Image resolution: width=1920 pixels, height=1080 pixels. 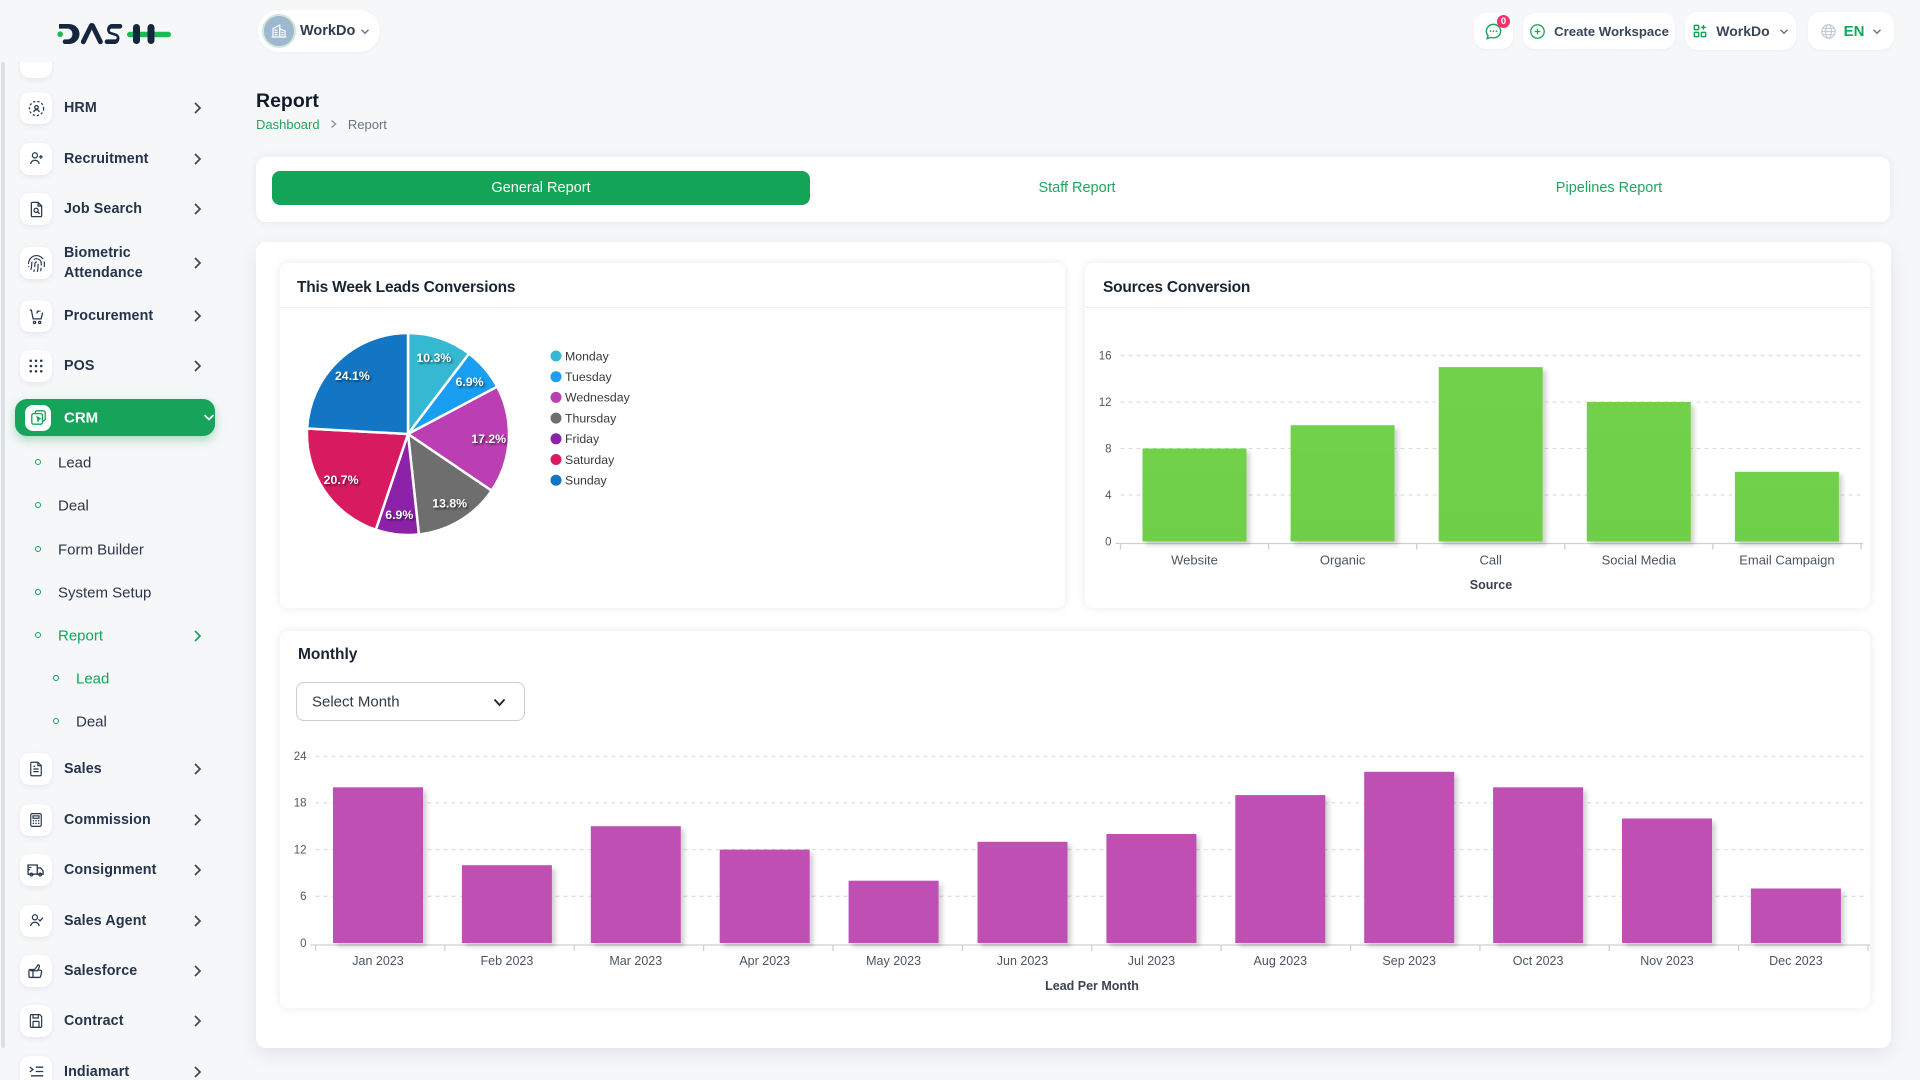 I want to click on svg-text: Jul 2023, so click(x=1151, y=961).